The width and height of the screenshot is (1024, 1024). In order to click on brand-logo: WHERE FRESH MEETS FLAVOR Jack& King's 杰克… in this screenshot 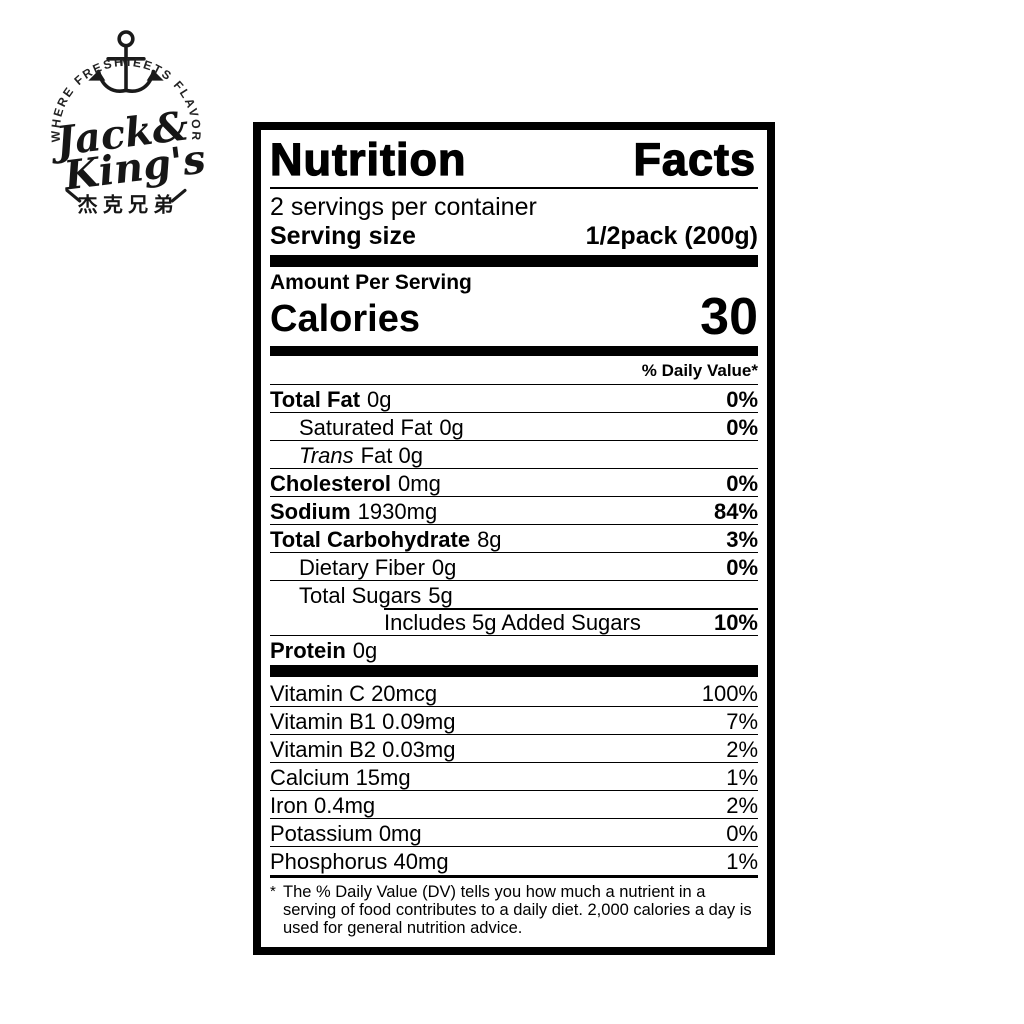, I will do `click(126, 122)`.